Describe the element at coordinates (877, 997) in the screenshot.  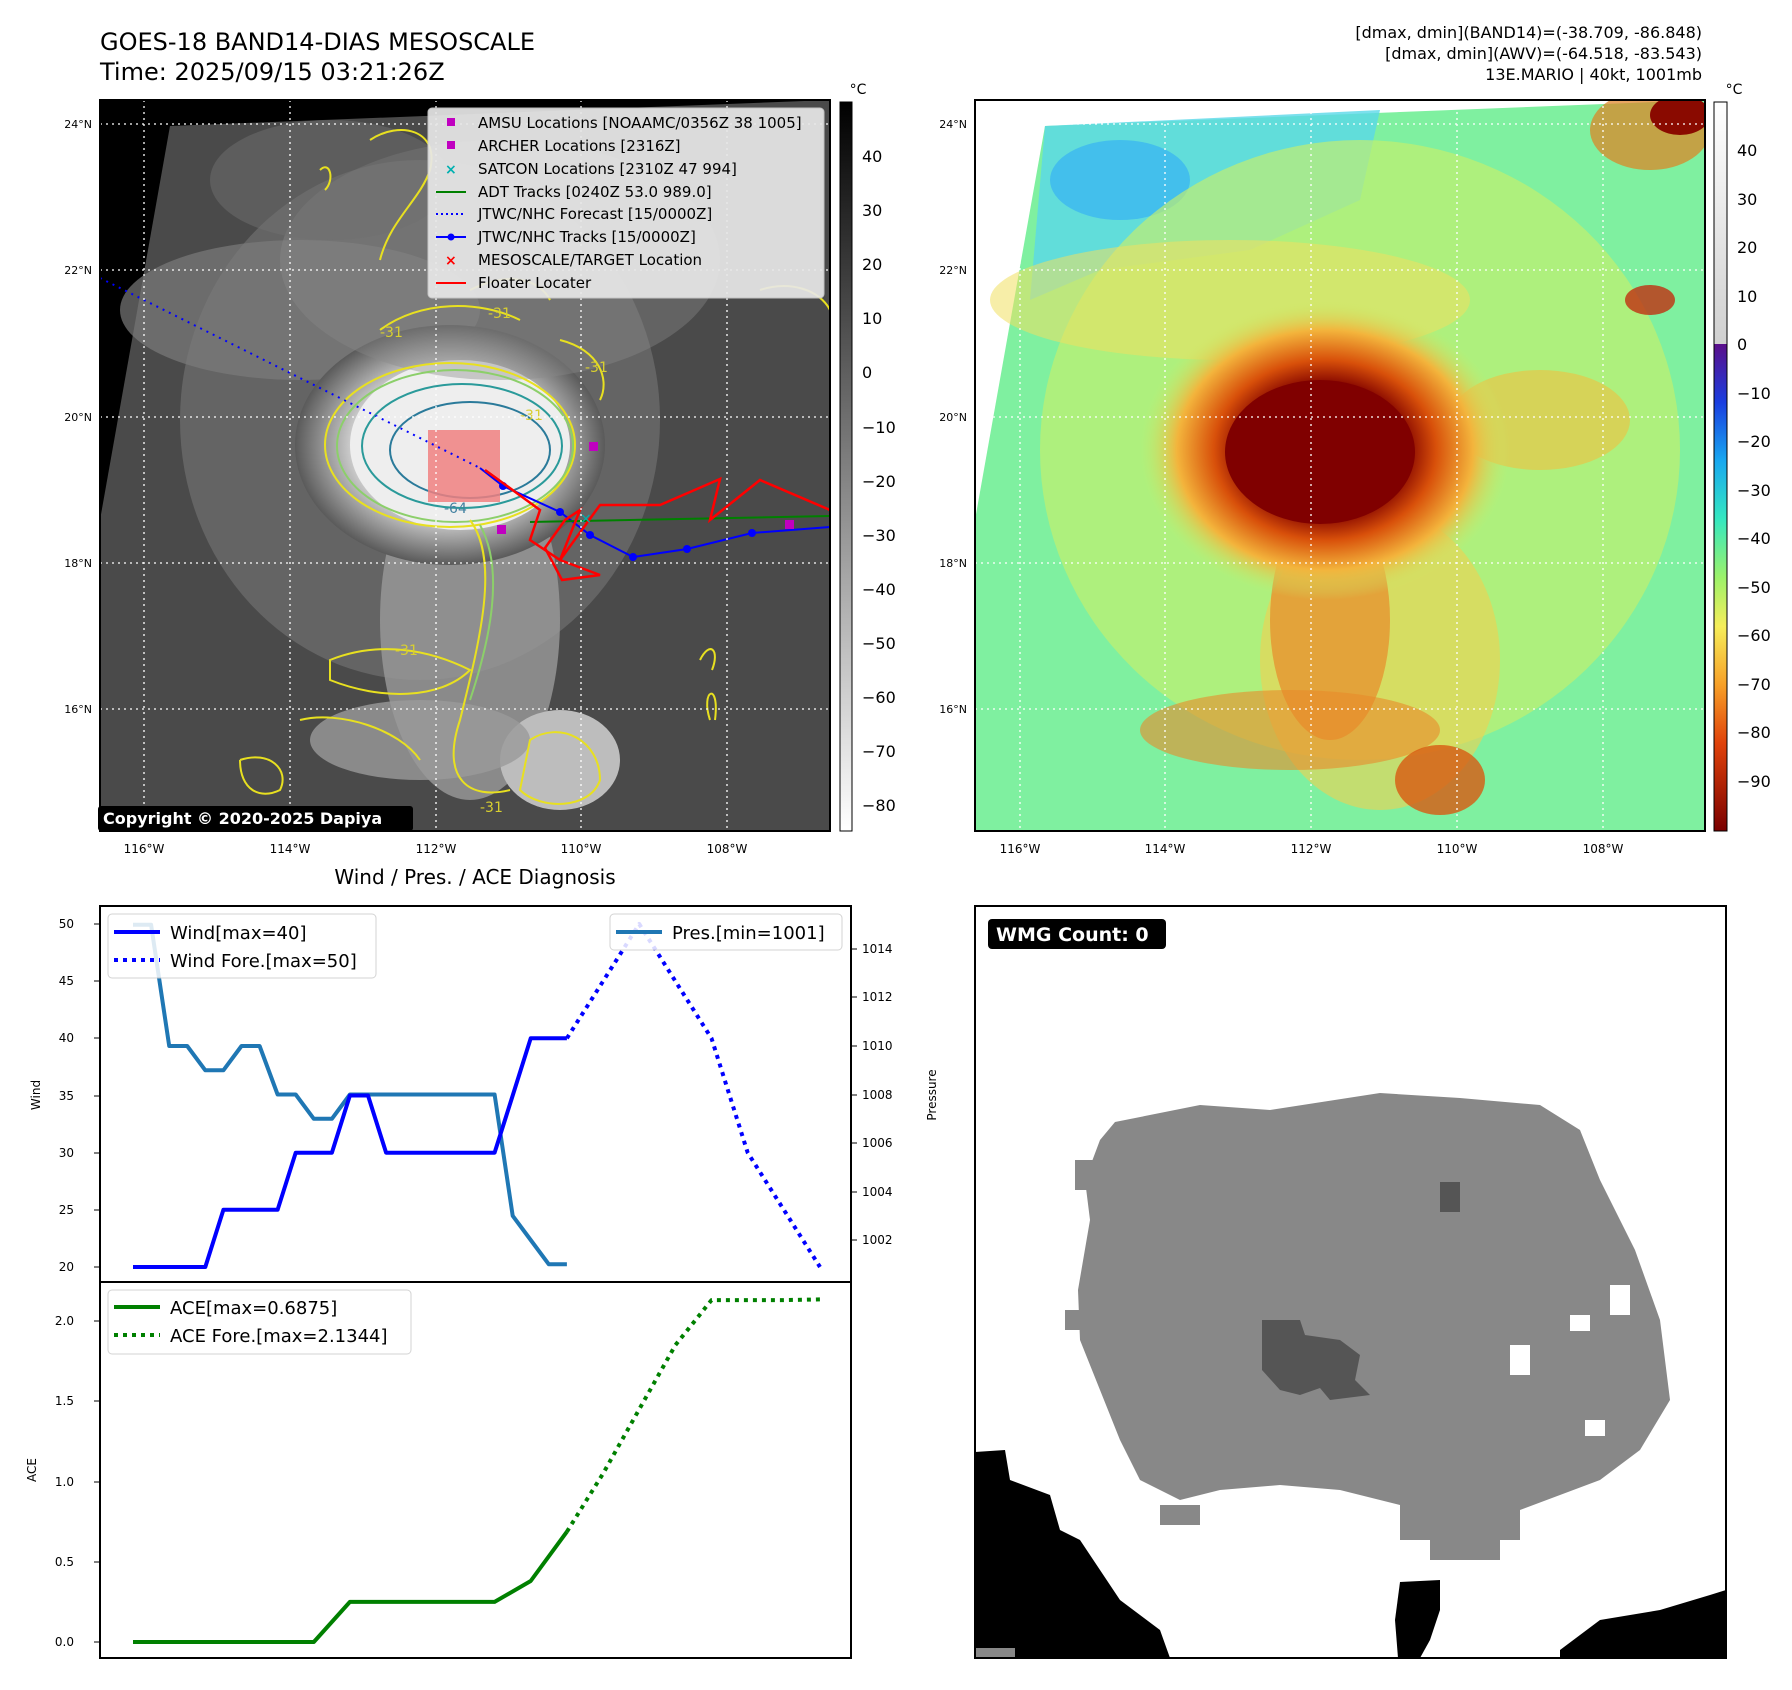
I see `svg-text: 1012` at that location.